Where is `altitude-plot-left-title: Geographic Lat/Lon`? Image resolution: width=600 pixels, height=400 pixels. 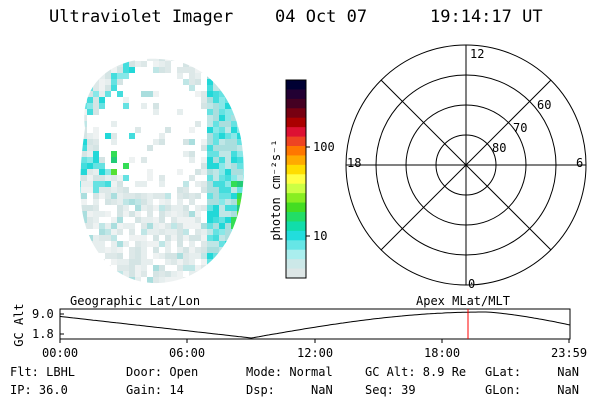 altitude-plot-left-title: Geographic Lat/Lon is located at coordinates (135, 301).